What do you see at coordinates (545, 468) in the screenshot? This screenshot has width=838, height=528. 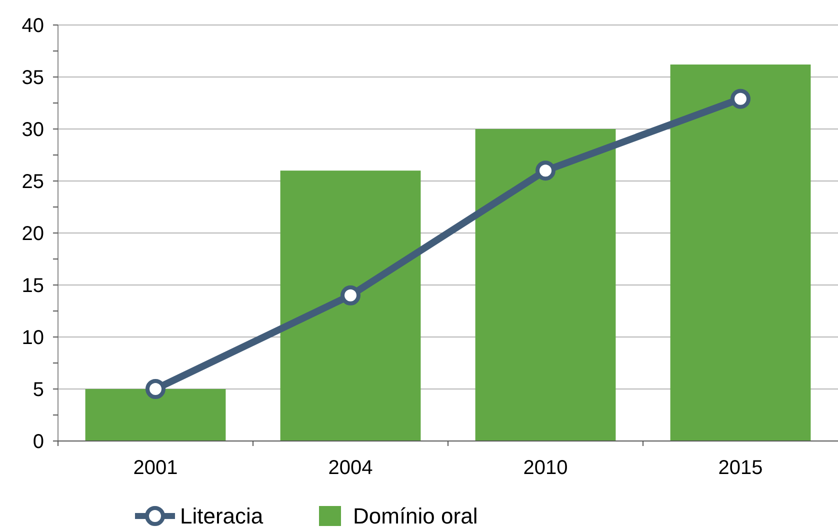 I see `x-tick-label: 2010` at bounding box center [545, 468].